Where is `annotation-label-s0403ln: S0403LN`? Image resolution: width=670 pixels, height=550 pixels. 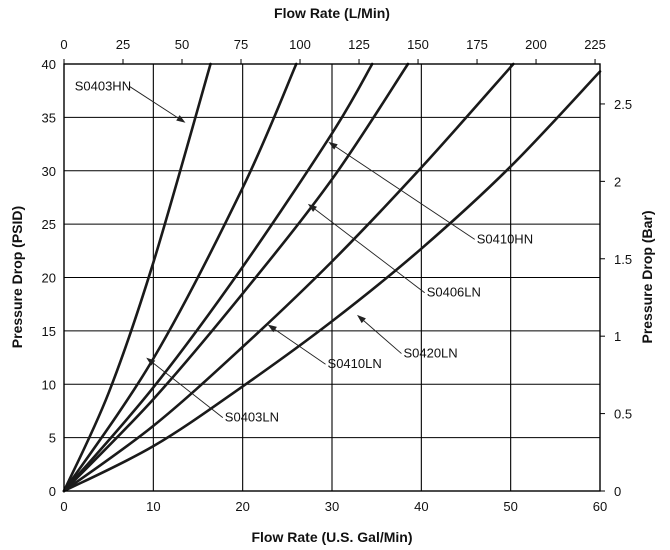 annotation-label-s0403ln: S0403LN is located at coordinates (252, 417).